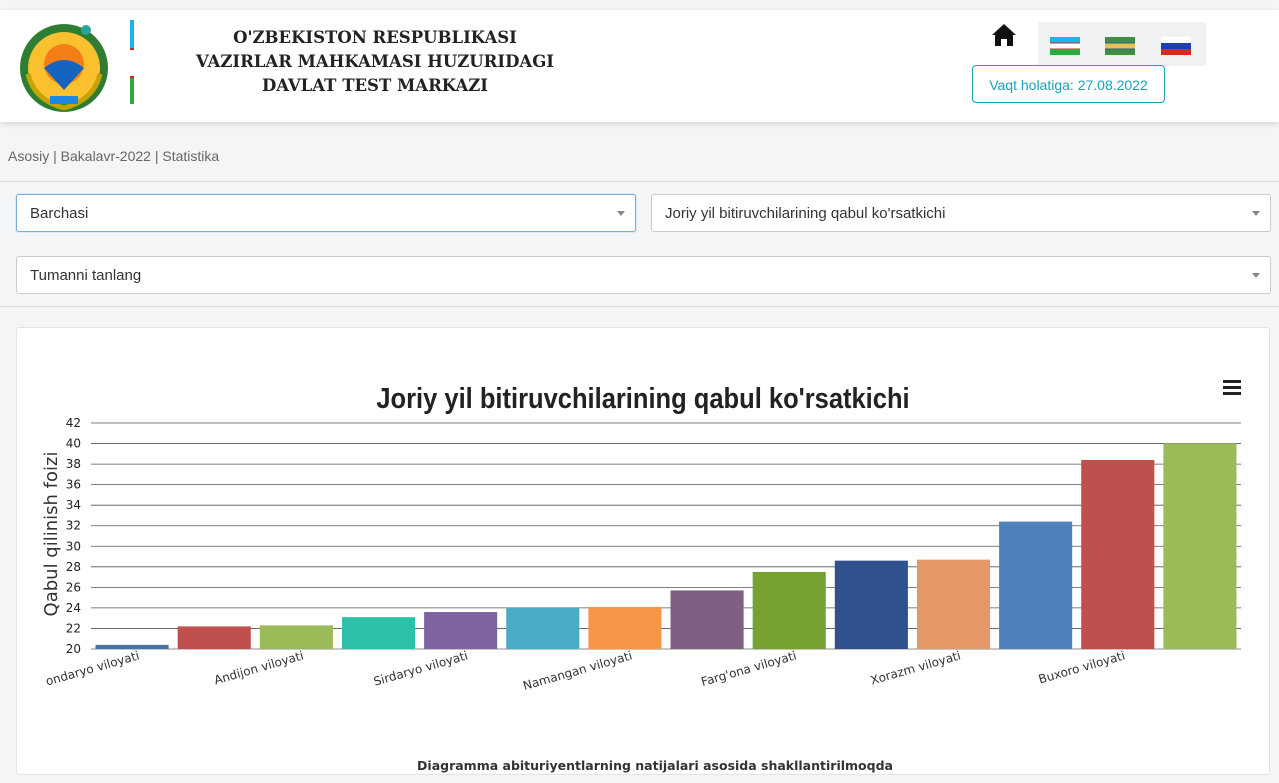  What do you see at coordinates (258, 667) in the screenshot?
I see `x-tick-label: Andijon viloyati` at bounding box center [258, 667].